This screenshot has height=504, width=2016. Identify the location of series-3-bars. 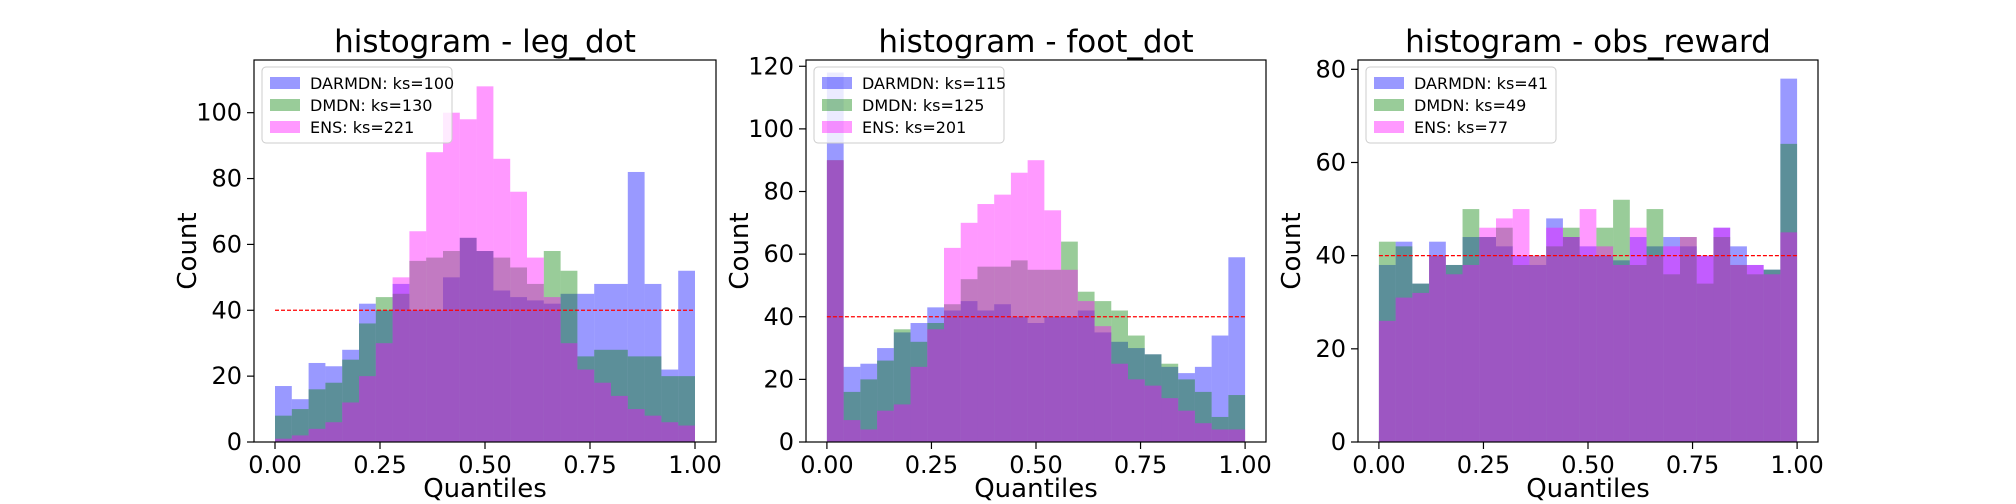
(1036, 301).